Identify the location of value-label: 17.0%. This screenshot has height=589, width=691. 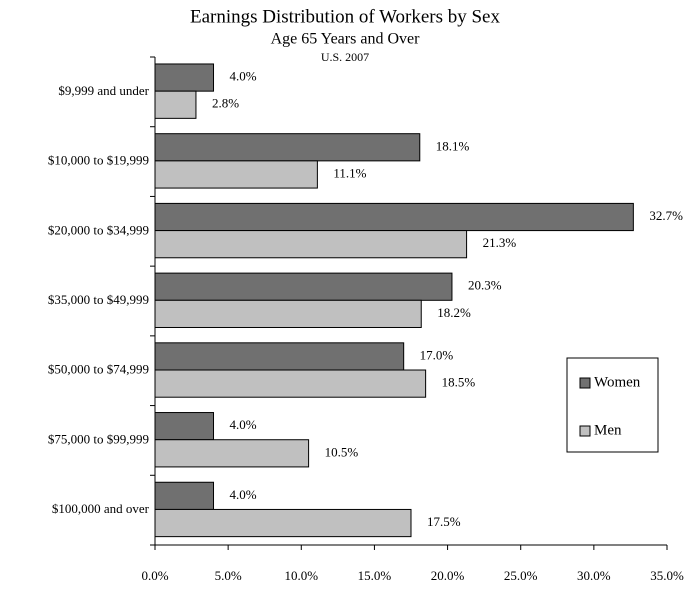
(437, 354).